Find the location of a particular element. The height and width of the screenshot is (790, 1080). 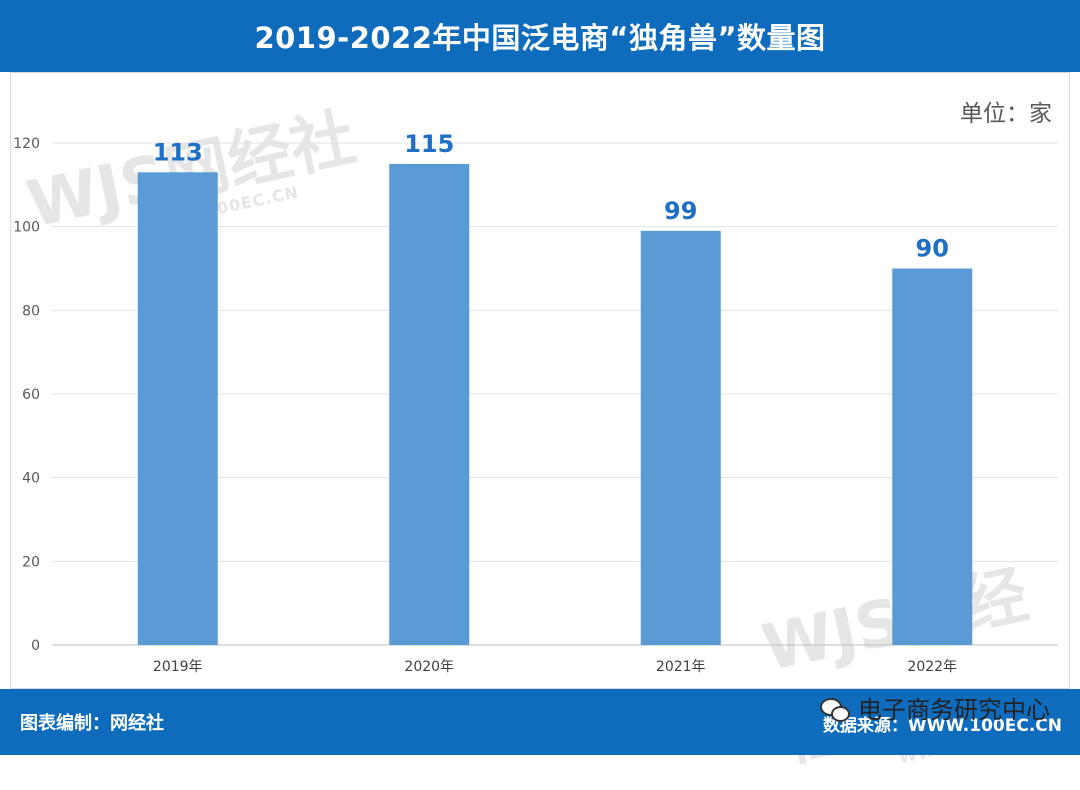

data-label: 90 is located at coordinates (932, 249).